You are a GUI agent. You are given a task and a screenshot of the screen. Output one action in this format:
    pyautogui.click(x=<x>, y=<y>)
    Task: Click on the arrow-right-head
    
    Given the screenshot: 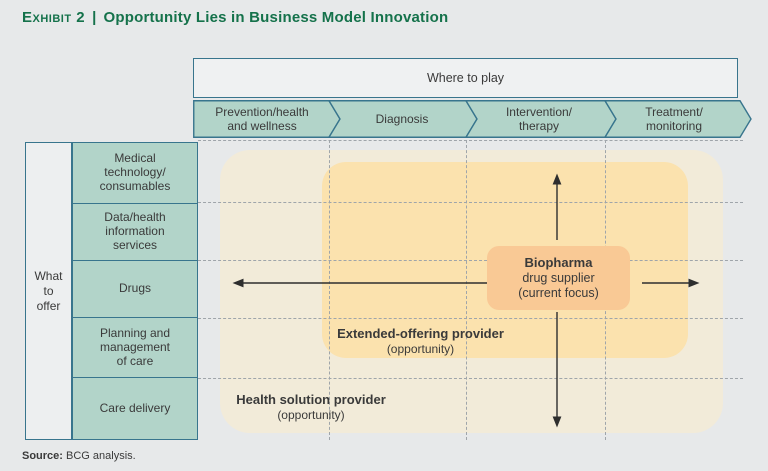 What is the action you would take?
    pyautogui.click(x=694, y=283)
    